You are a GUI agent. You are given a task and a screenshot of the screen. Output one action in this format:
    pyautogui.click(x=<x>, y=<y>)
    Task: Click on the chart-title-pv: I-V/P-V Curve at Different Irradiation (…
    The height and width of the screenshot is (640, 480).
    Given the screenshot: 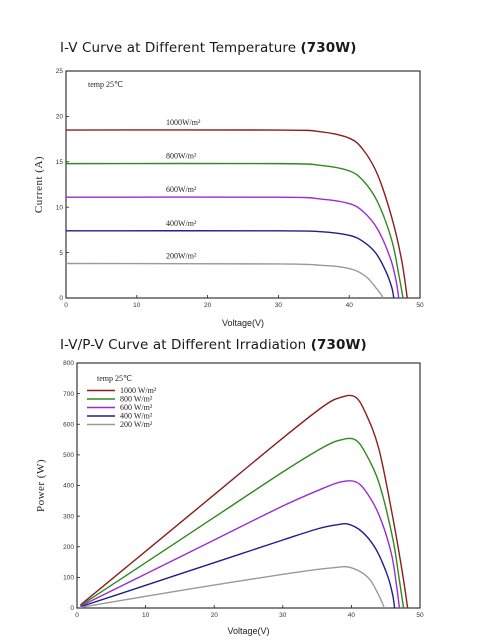 What is the action you would take?
    pyautogui.click(x=213, y=345)
    